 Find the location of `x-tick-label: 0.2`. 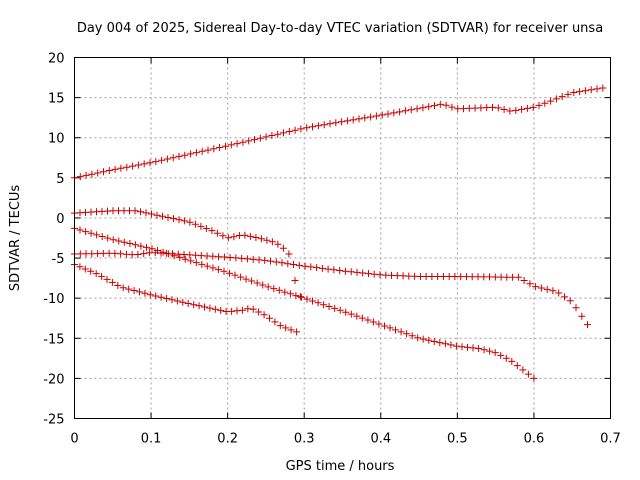

x-tick-label: 0.2 is located at coordinates (227, 439).